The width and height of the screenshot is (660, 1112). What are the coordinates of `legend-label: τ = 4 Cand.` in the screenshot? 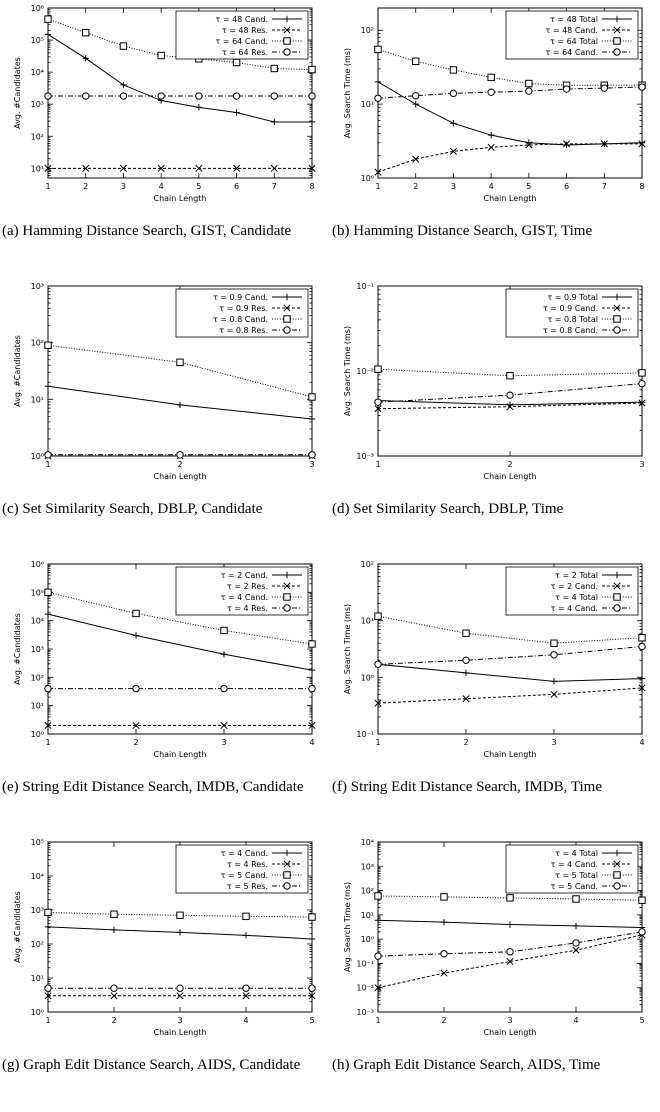 It's located at (574, 864).